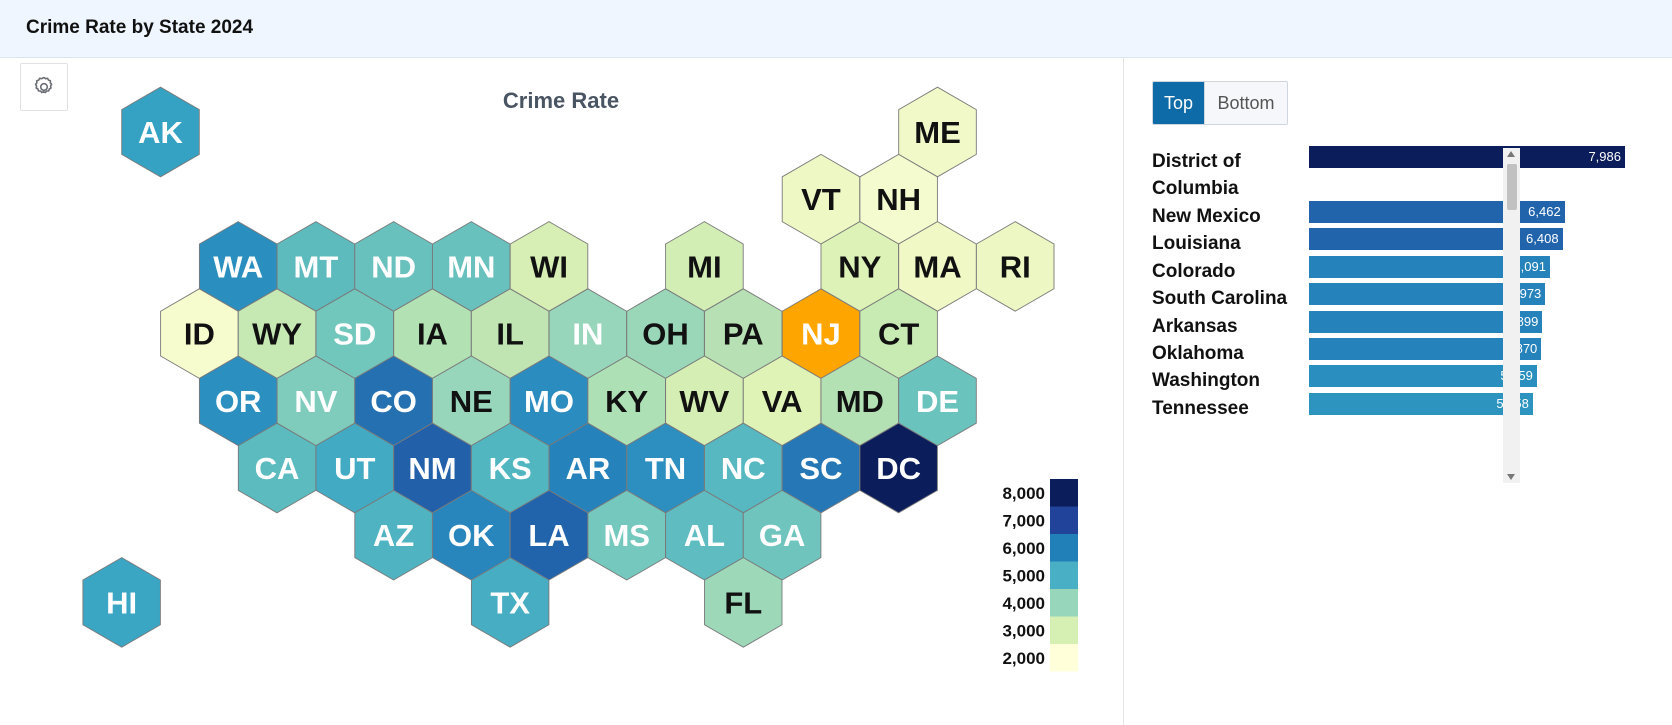 This screenshot has height=725, width=1672. What do you see at coordinates (626, 535) in the screenshot?
I see `hex-label-ms: MS` at bounding box center [626, 535].